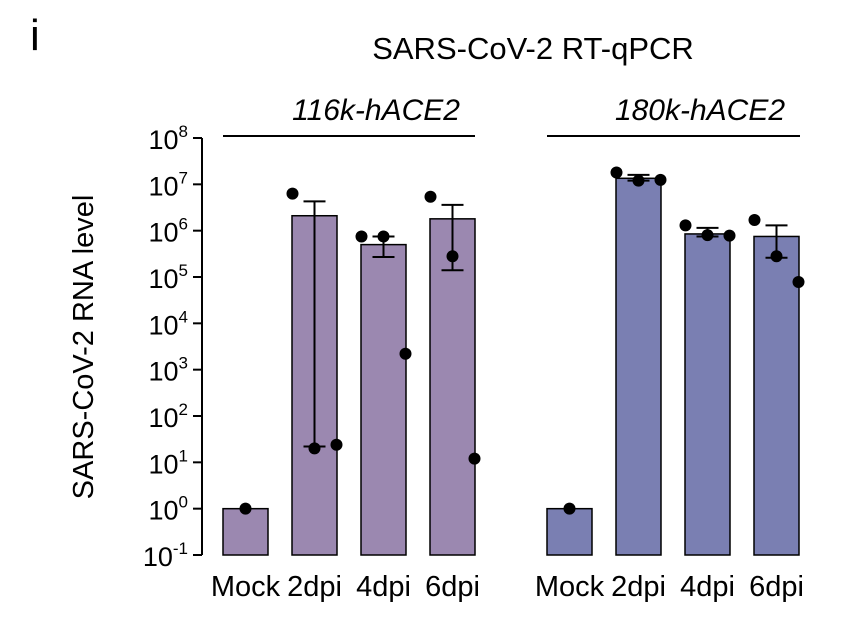 This screenshot has height=636, width=846. Describe the element at coordinates (638, 366) in the screenshot. I see `bar-180k-hACE2-2dpi` at that location.